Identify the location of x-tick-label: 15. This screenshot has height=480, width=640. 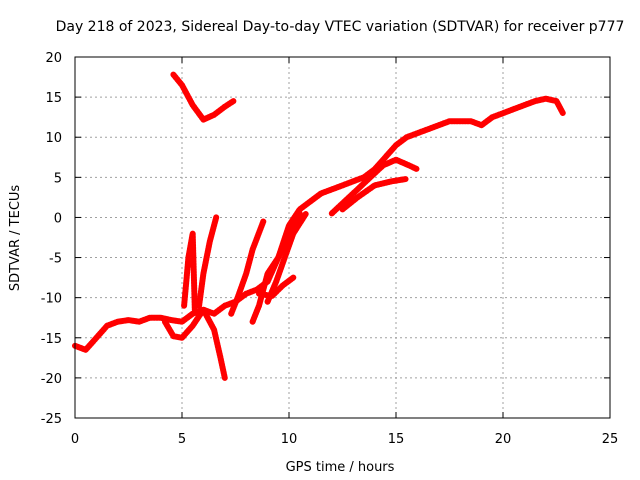
(396, 439).